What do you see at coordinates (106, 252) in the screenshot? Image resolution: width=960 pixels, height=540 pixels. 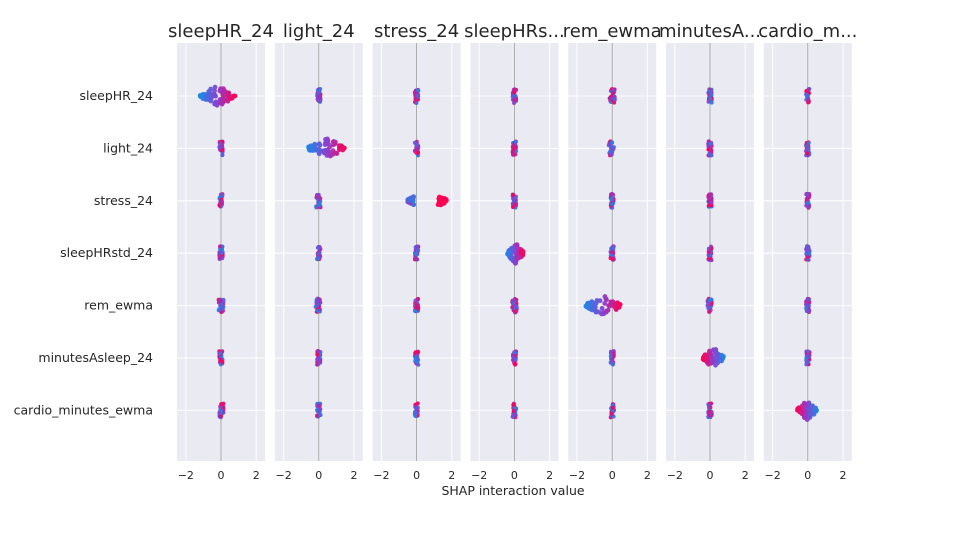 I see `row-label-sleepHRstd_24: sleepHRstd_24` at bounding box center [106, 252].